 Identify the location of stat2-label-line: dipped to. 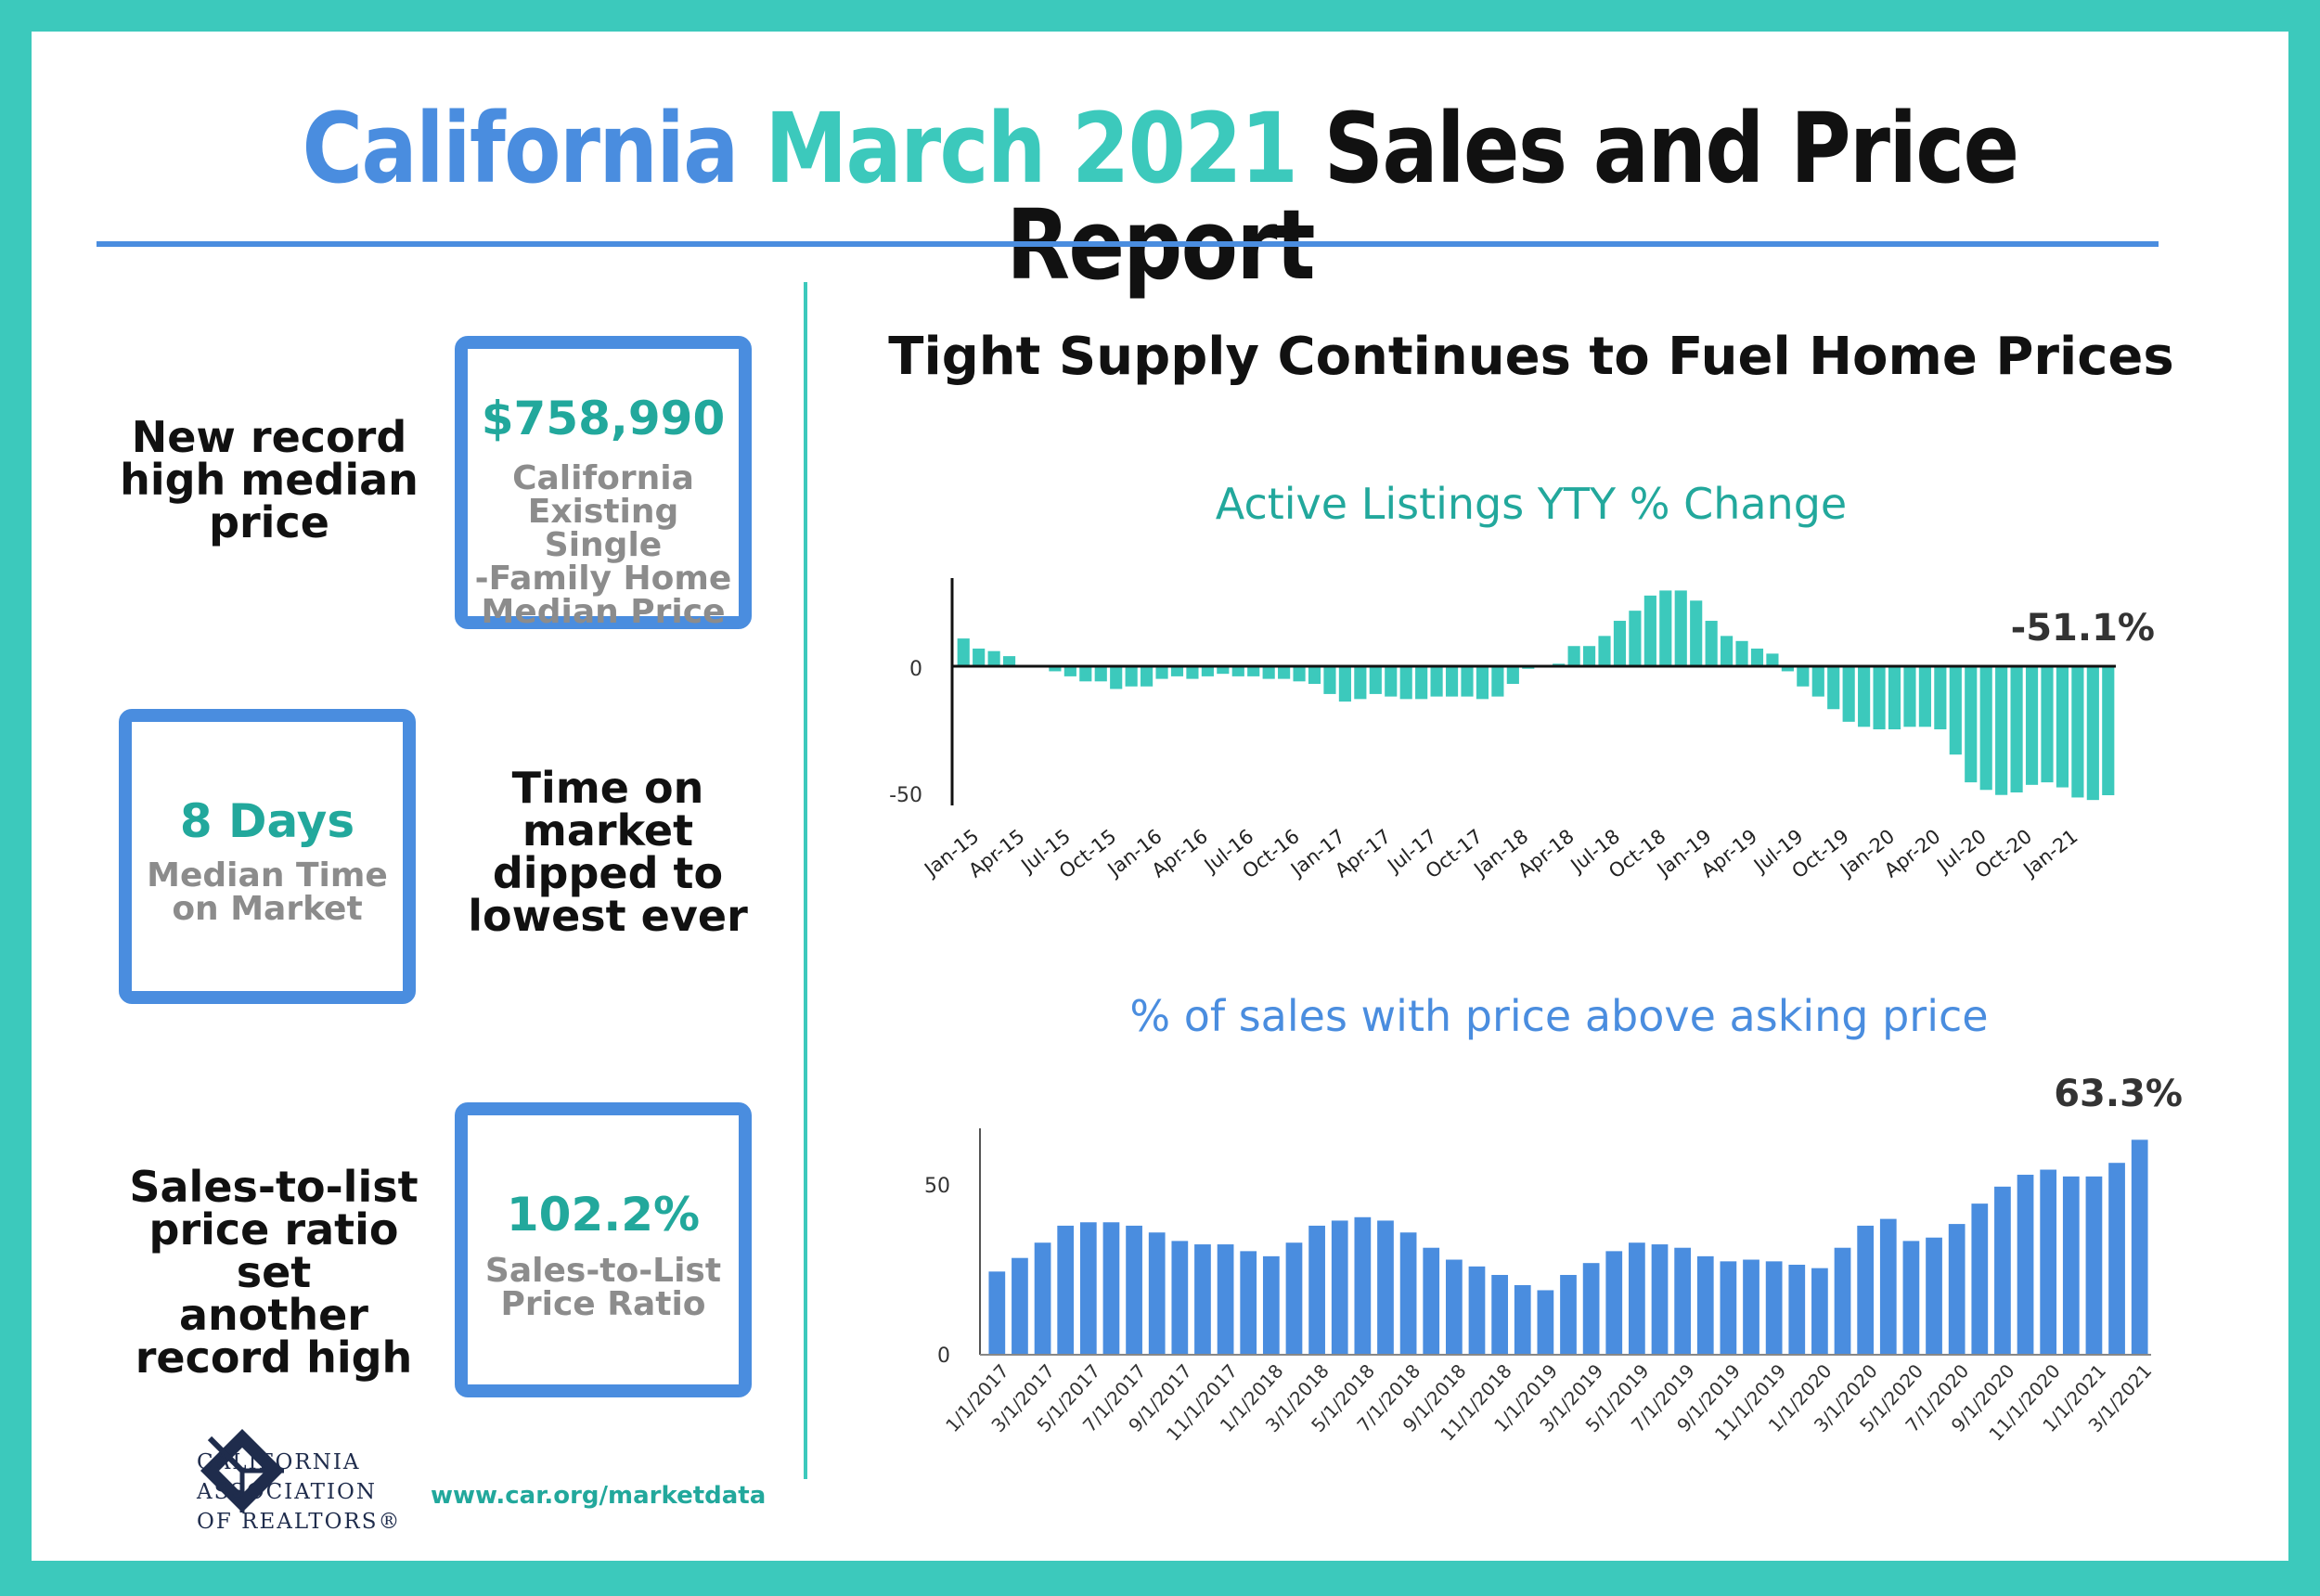
(608, 873).